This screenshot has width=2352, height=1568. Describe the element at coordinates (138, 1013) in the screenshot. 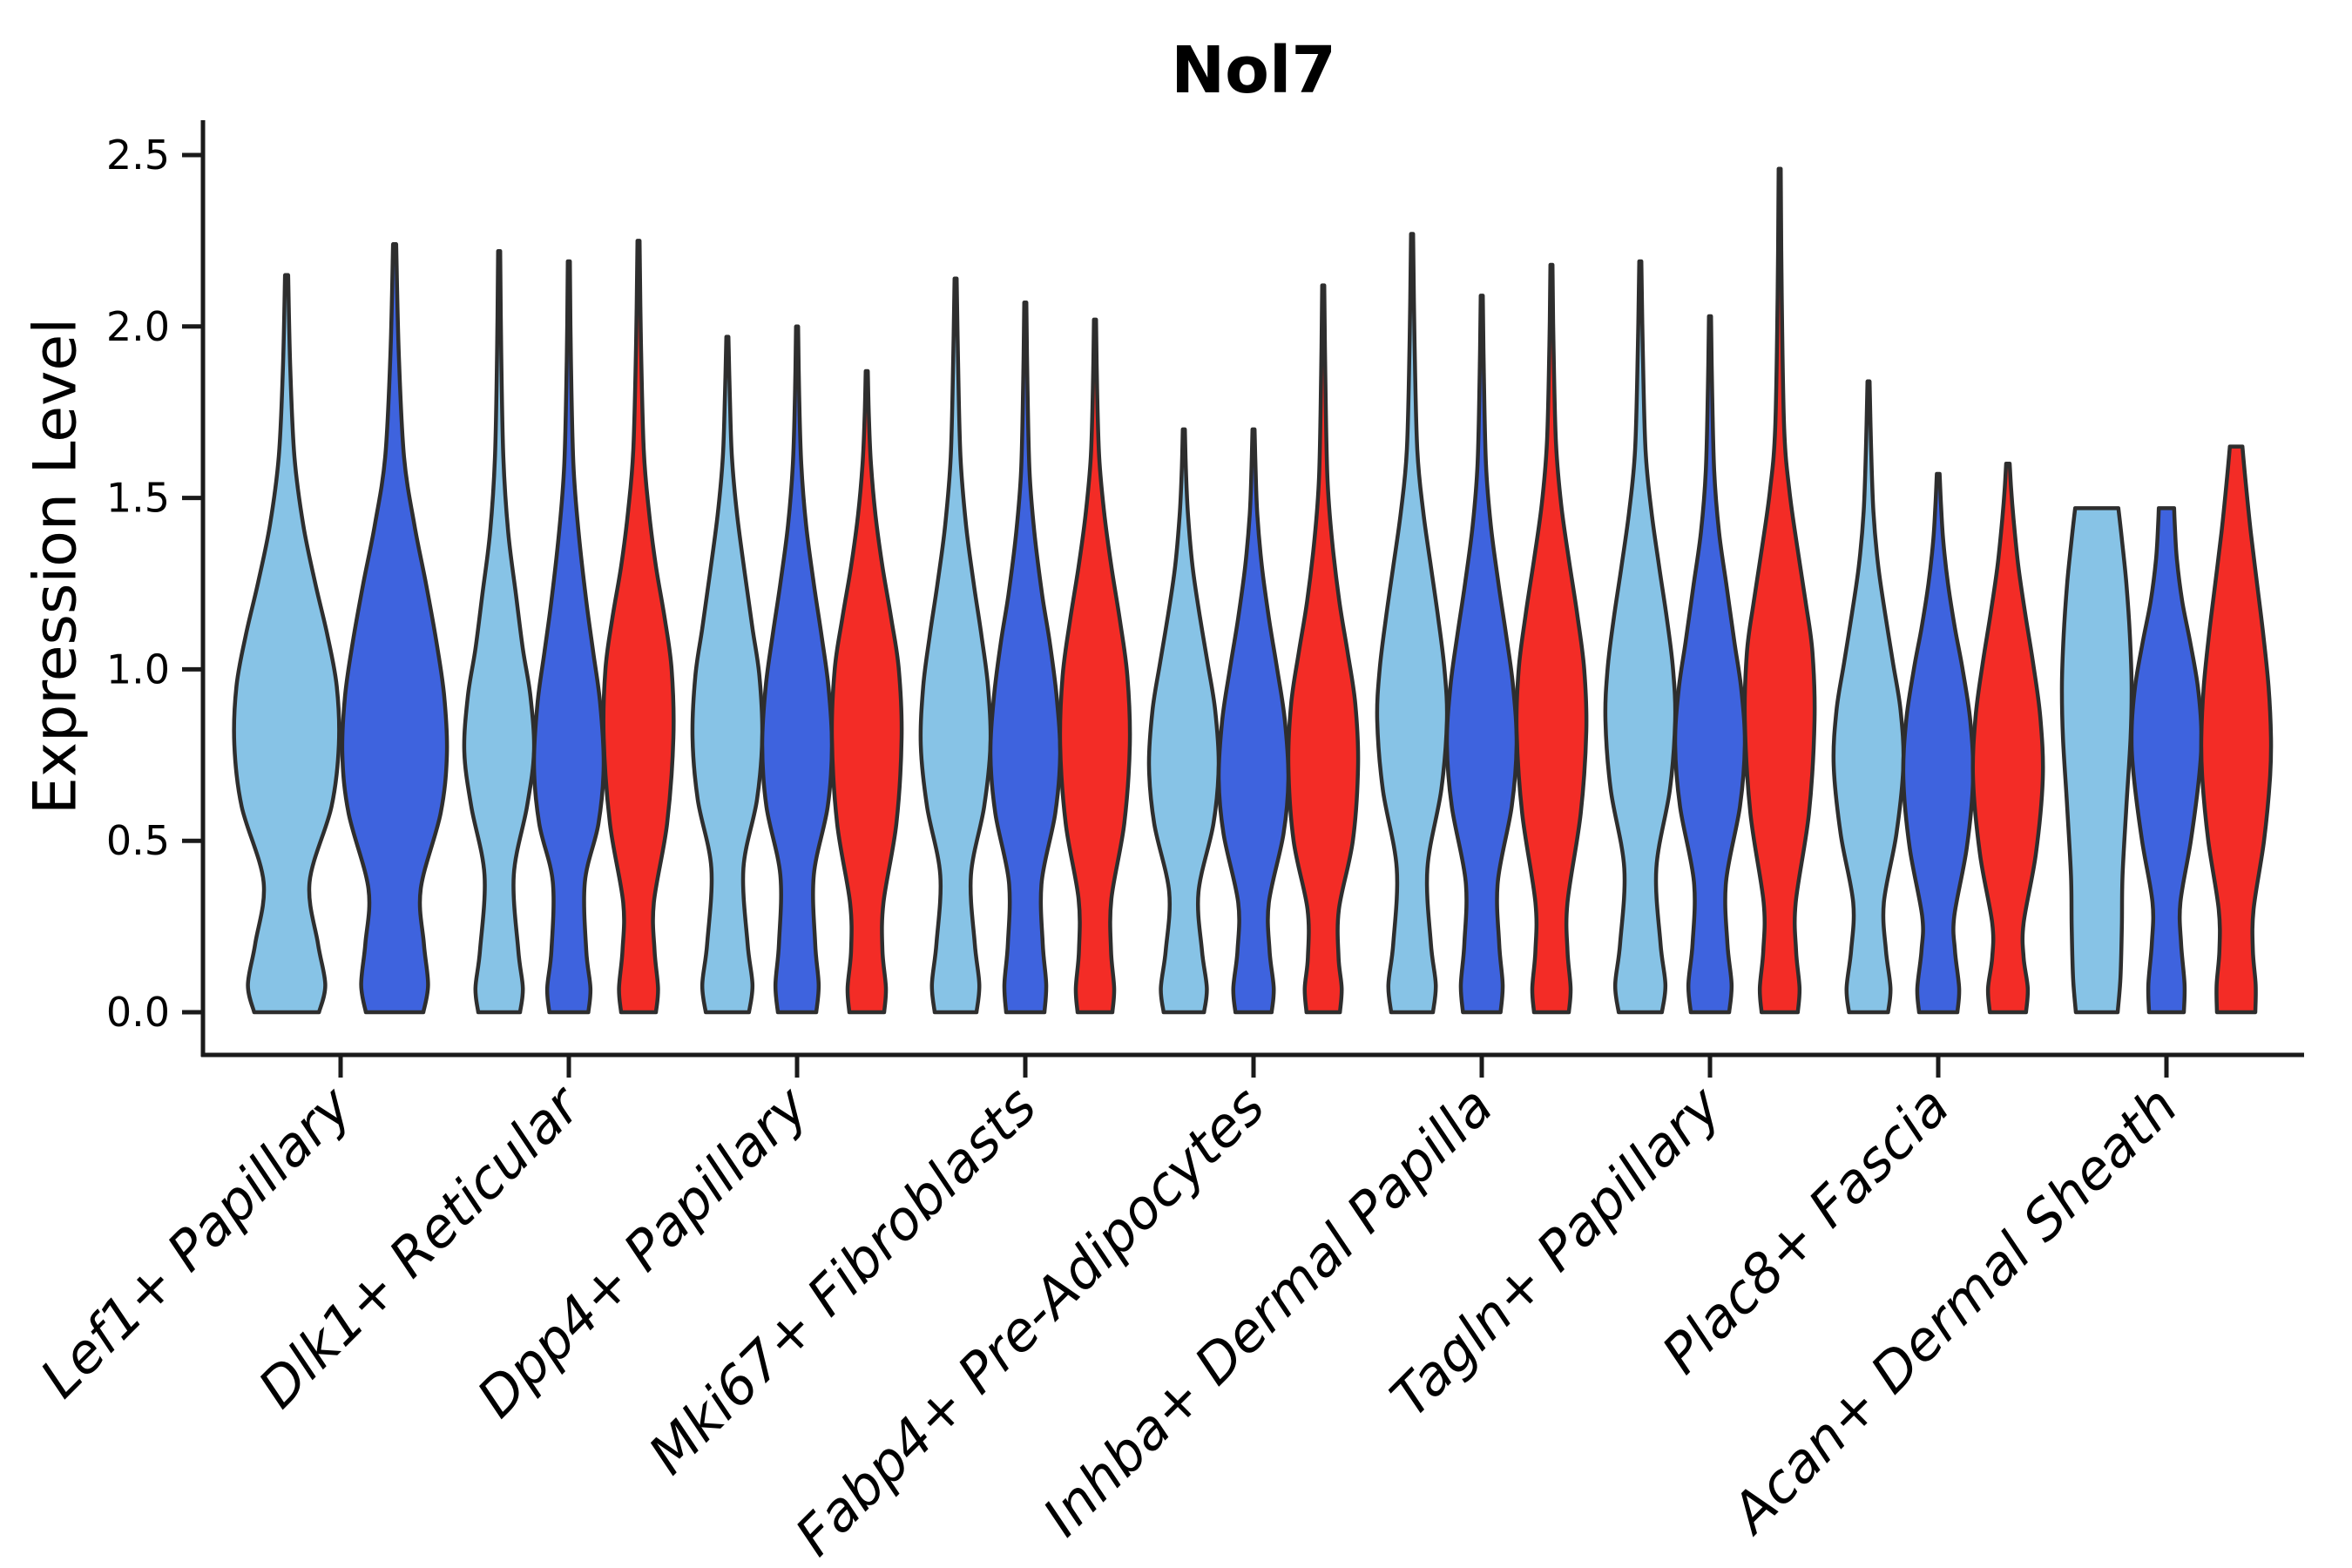

I see `y-tick-label: 0.0` at that location.